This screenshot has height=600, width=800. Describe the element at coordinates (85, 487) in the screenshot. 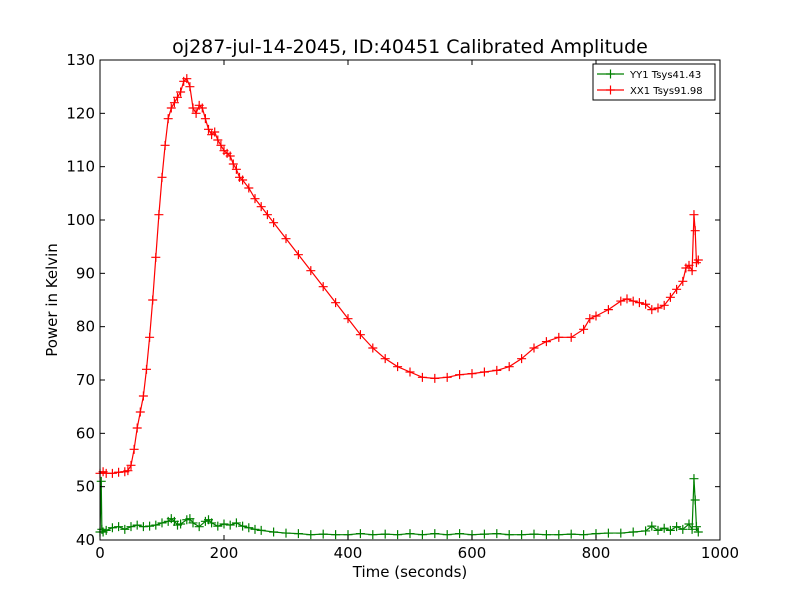

I see `y-tick-label: 50` at that location.